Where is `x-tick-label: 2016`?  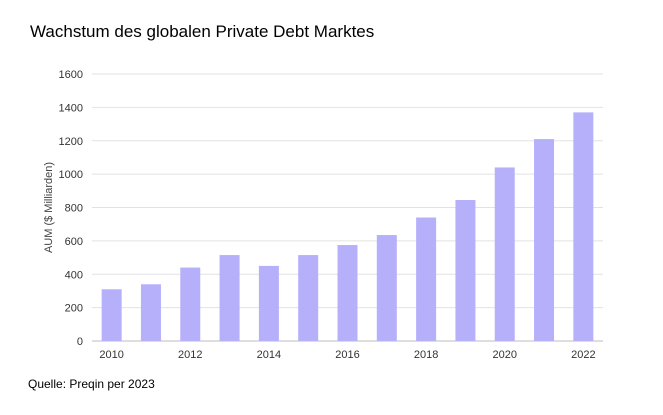 x-tick-label: 2016 is located at coordinates (347, 355).